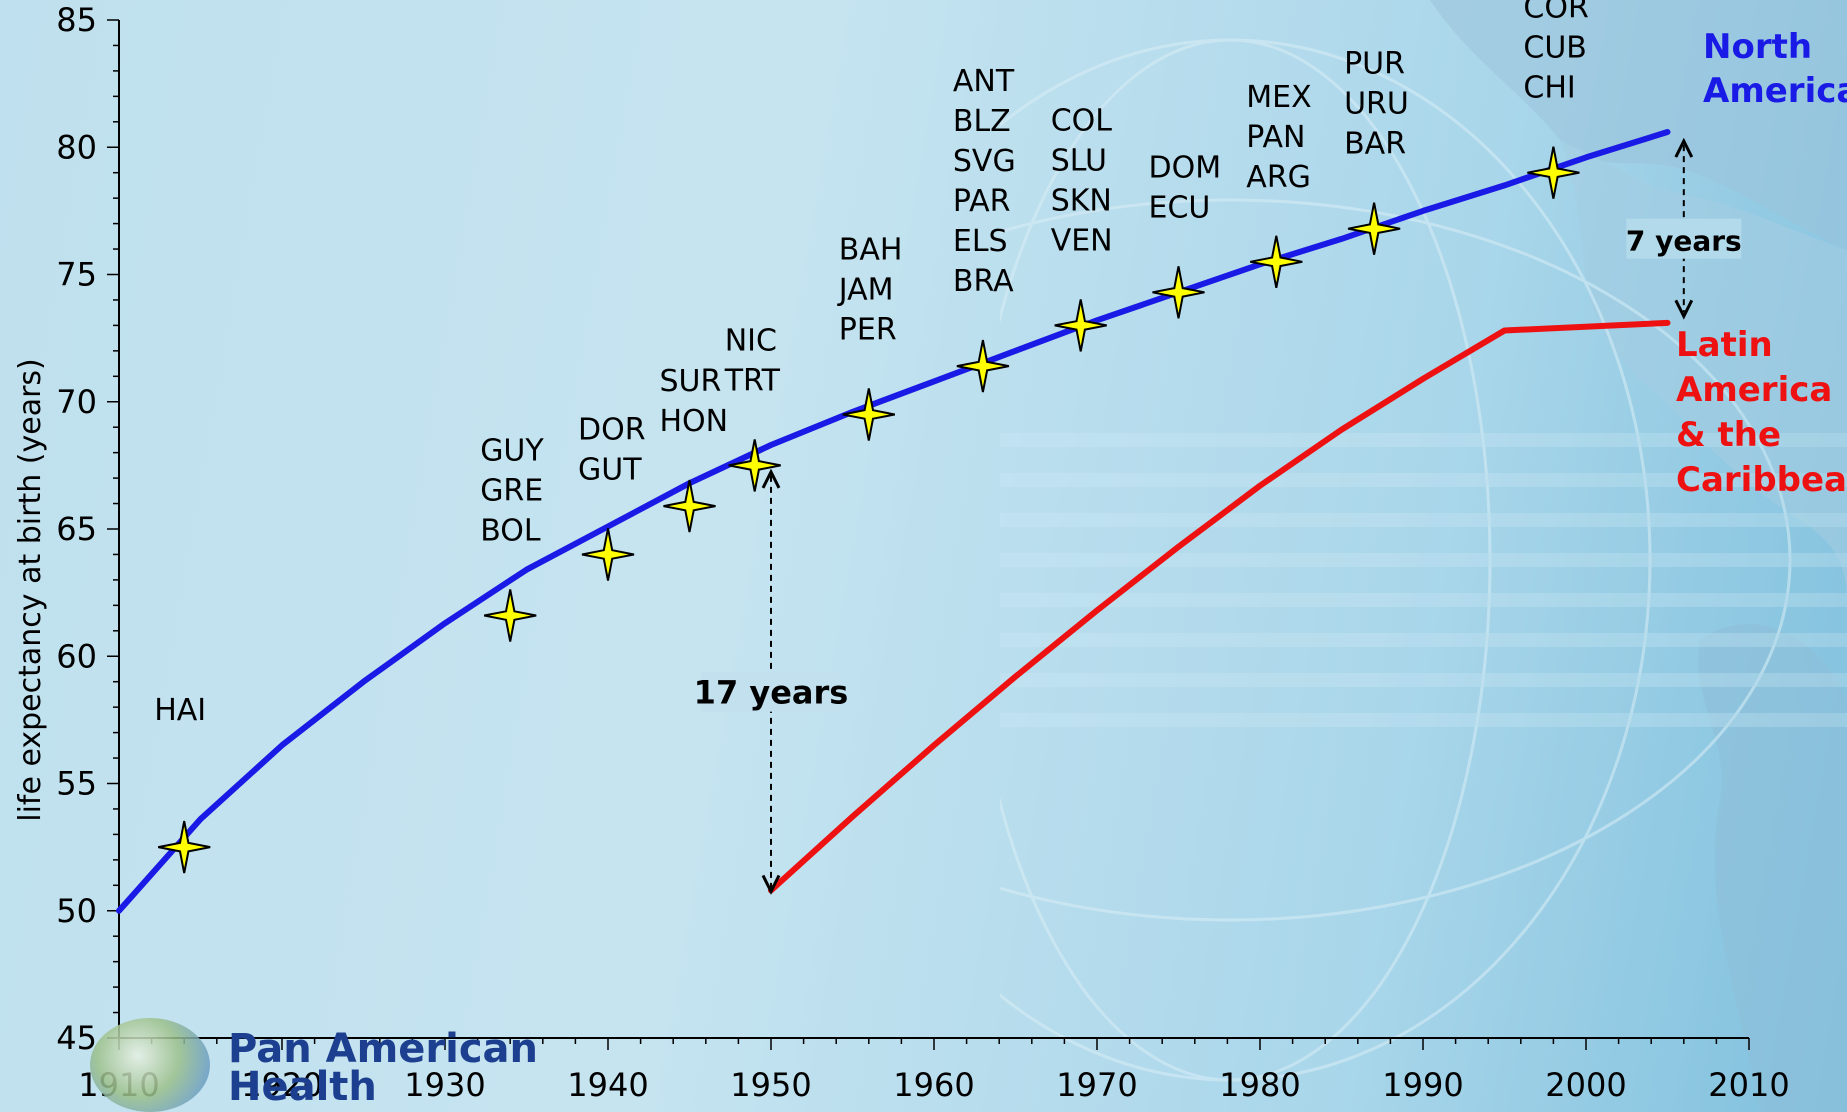  What do you see at coordinates (1555, 48) in the screenshot?
I see `country-code-label: CUB` at bounding box center [1555, 48].